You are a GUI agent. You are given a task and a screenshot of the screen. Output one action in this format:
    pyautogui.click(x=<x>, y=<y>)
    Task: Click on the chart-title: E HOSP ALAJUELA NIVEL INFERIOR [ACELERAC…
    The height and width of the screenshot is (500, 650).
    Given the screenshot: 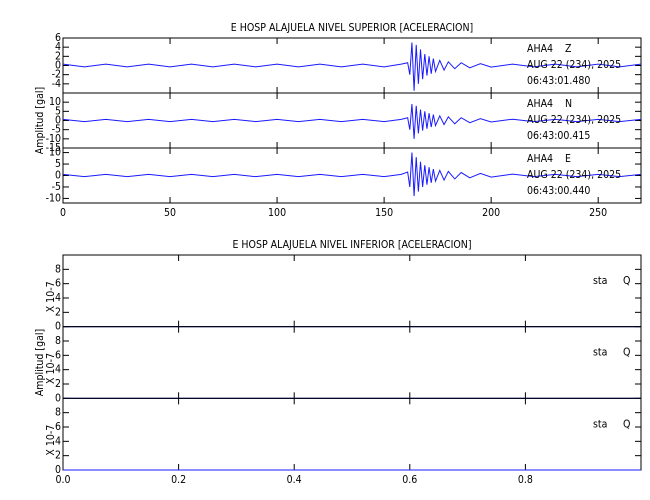 What is the action you would take?
    pyautogui.click(x=351, y=245)
    